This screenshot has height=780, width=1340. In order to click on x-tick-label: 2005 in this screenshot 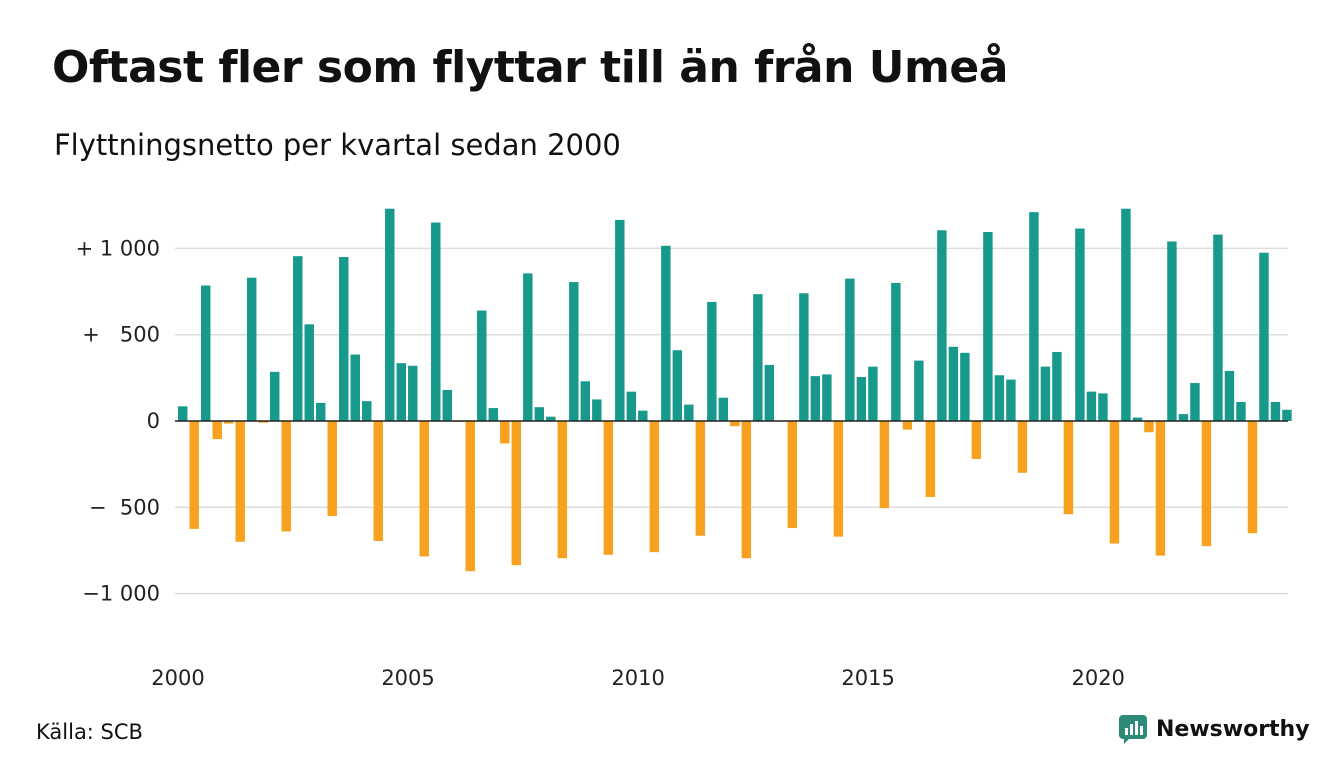, I will do `click(407, 678)`.